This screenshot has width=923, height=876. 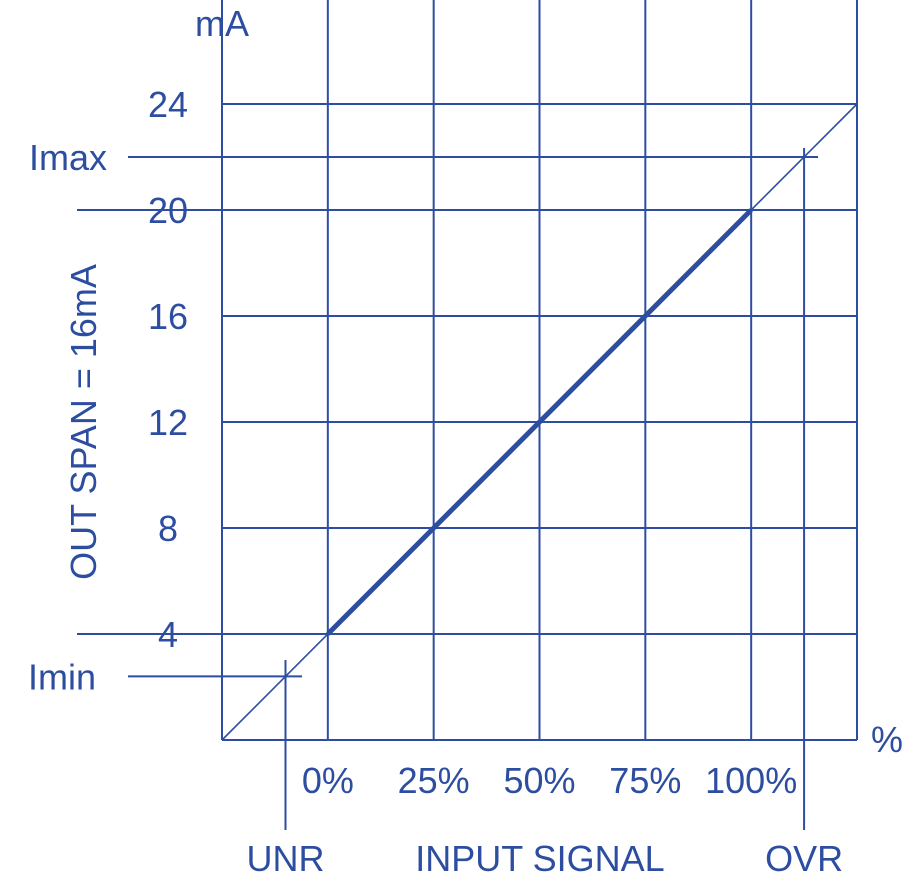 What do you see at coordinates (83, 422) in the screenshot?
I see `y-axis-title: OUT SPAN = 16mA` at bounding box center [83, 422].